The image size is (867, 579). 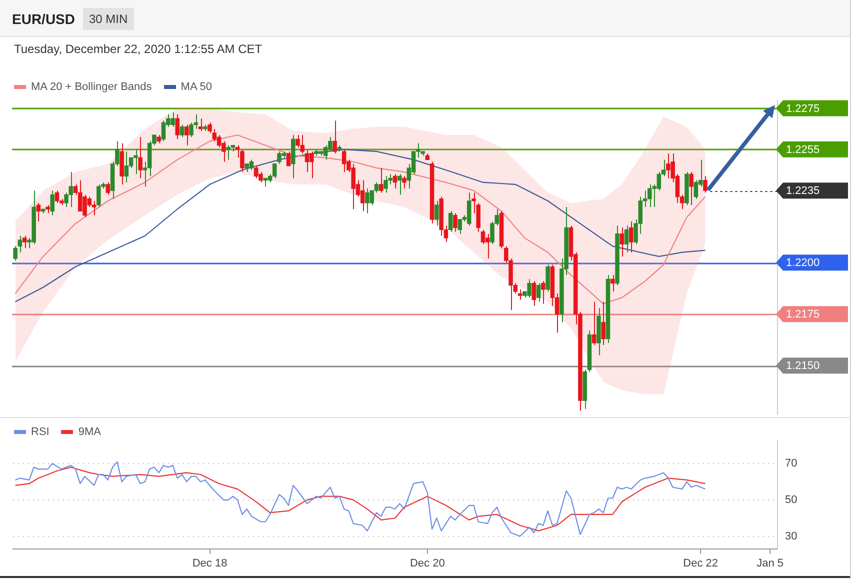 What do you see at coordinates (108, 19) in the screenshot?
I see `chart-subtitle: 30 MIN` at bounding box center [108, 19].